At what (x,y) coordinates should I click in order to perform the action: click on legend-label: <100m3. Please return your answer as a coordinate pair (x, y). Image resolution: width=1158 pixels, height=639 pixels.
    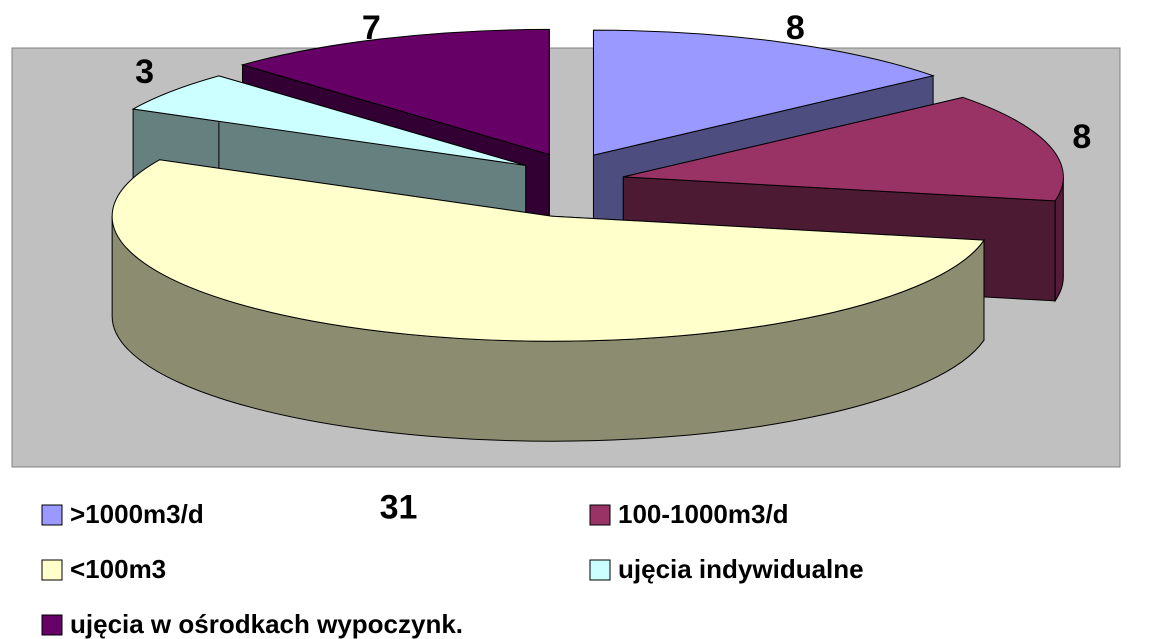
    Looking at the image, I should click on (118, 569).